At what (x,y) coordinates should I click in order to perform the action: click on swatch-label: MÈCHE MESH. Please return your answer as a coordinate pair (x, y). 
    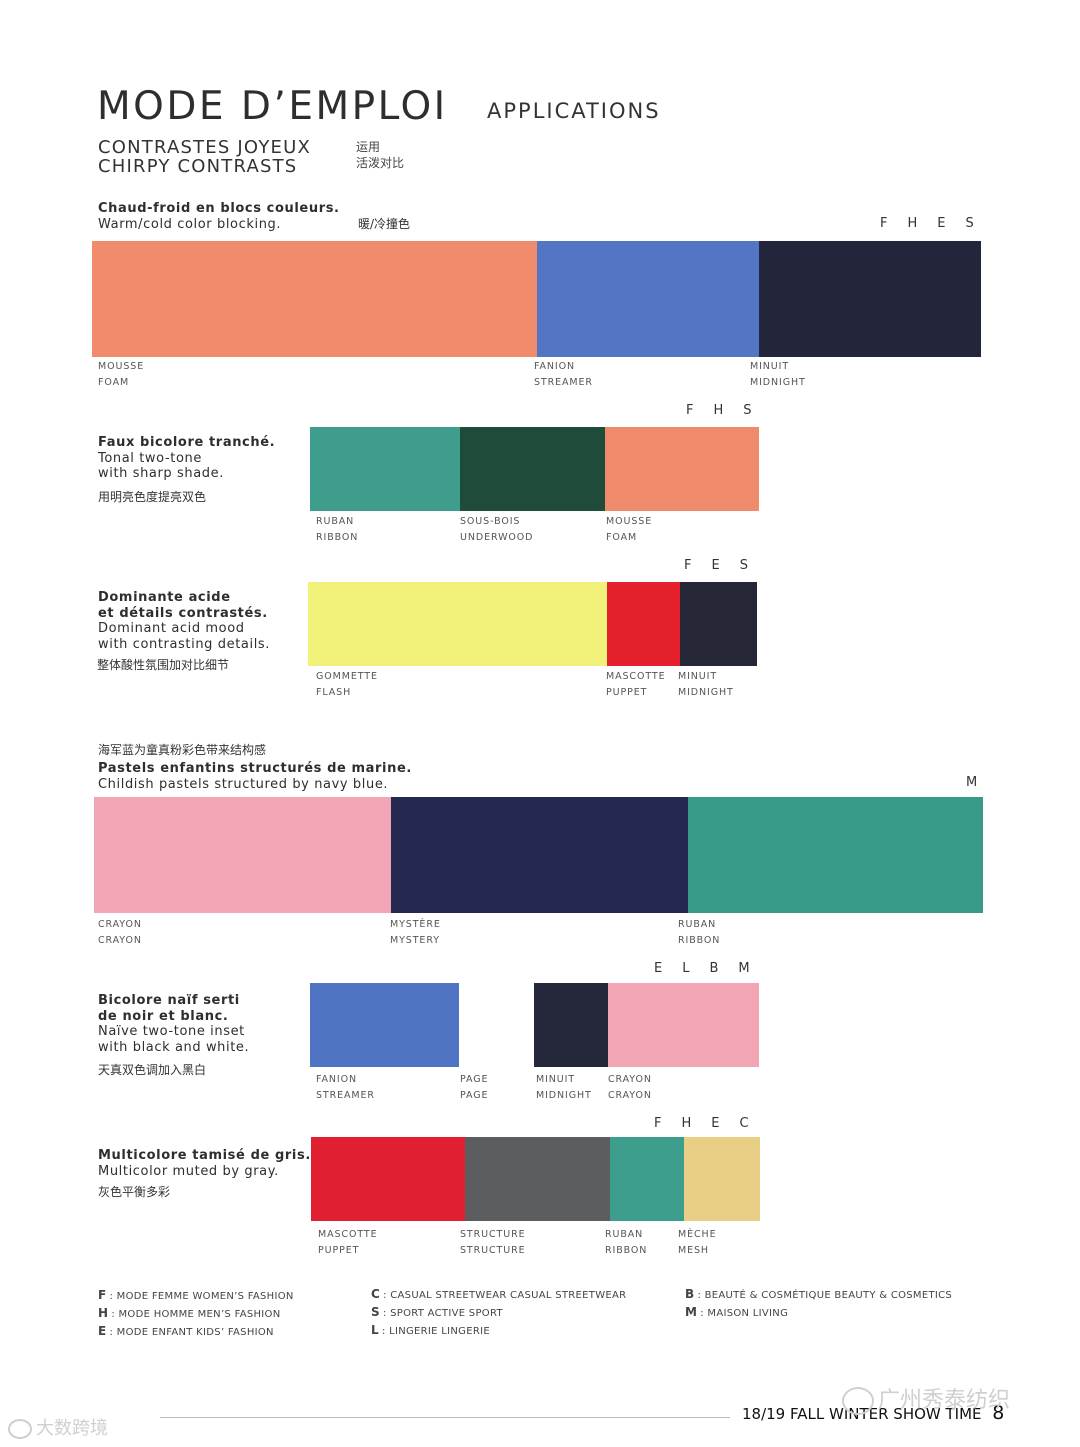
    Looking at the image, I should click on (697, 1242).